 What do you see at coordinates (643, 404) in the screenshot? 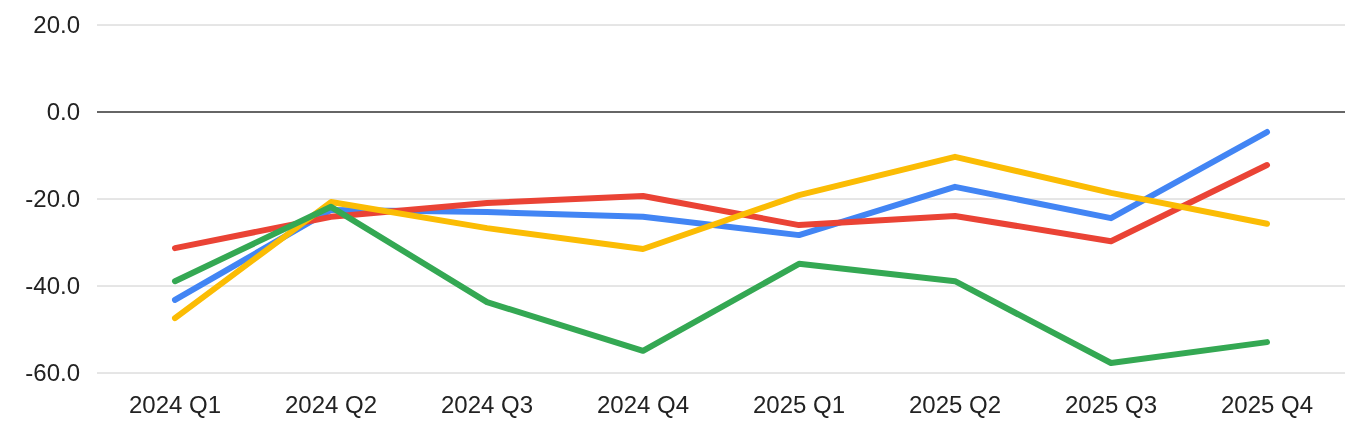
I see `x-tick-label: 2024 Q4` at bounding box center [643, 404].